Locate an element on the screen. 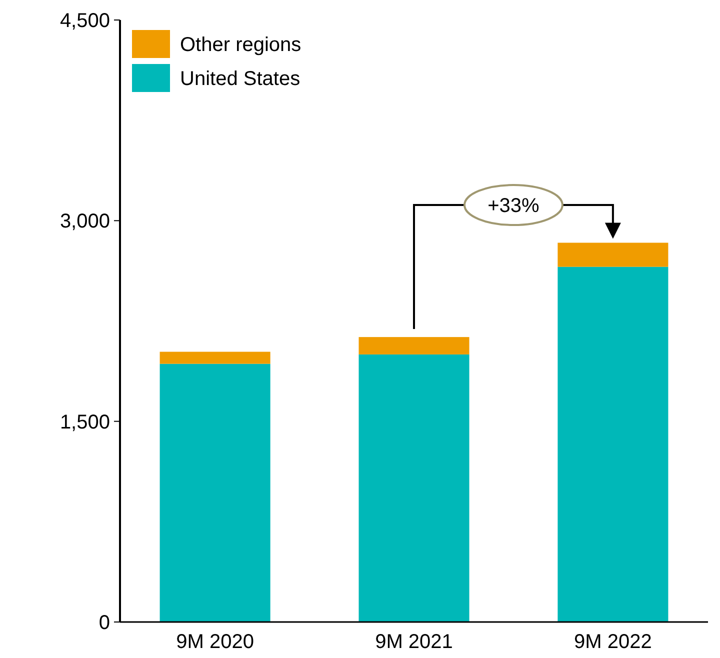 This screenshot has height=658, width=720. annotation: +33% is located at coordinates (514, 206).